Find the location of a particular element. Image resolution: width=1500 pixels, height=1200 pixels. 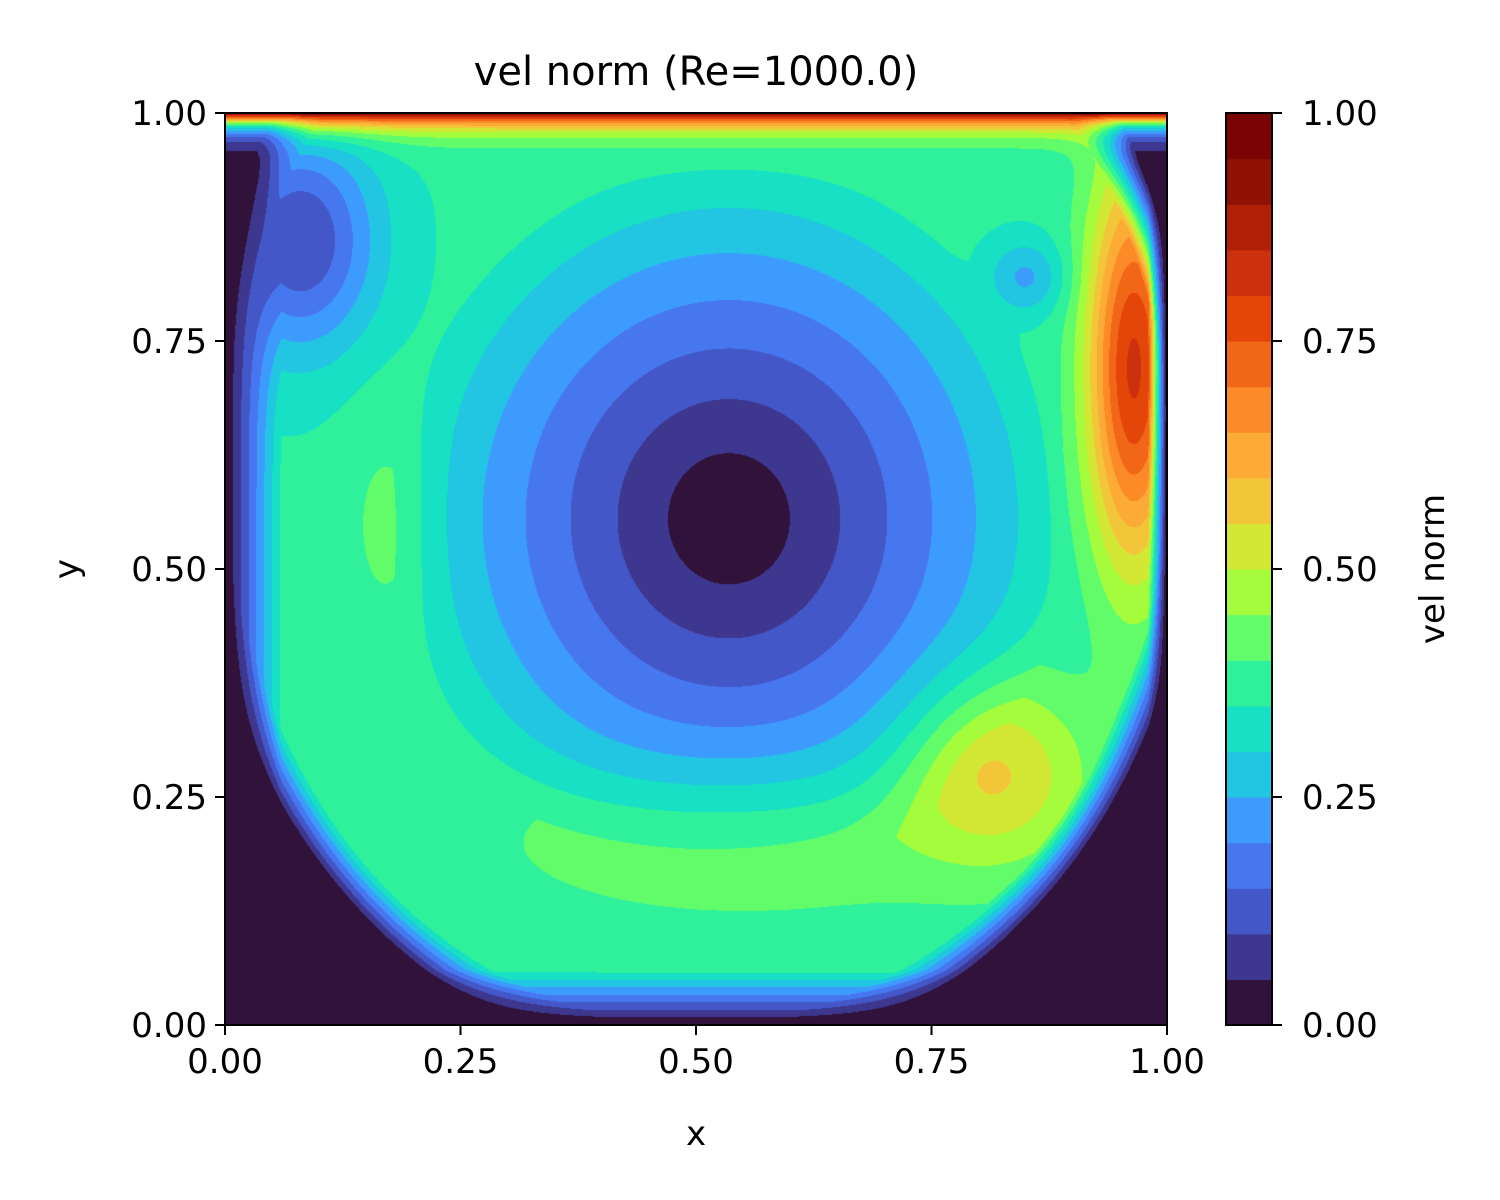

y-tick-label: 0.50 is located at coordinates (169, 570).